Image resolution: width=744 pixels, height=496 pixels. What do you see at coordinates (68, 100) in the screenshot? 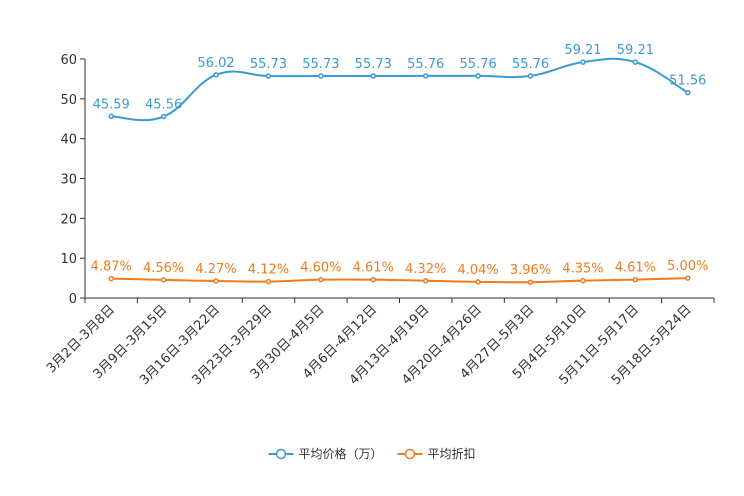
I see `y-tick-label: 50` at bounding box center [68, 100].